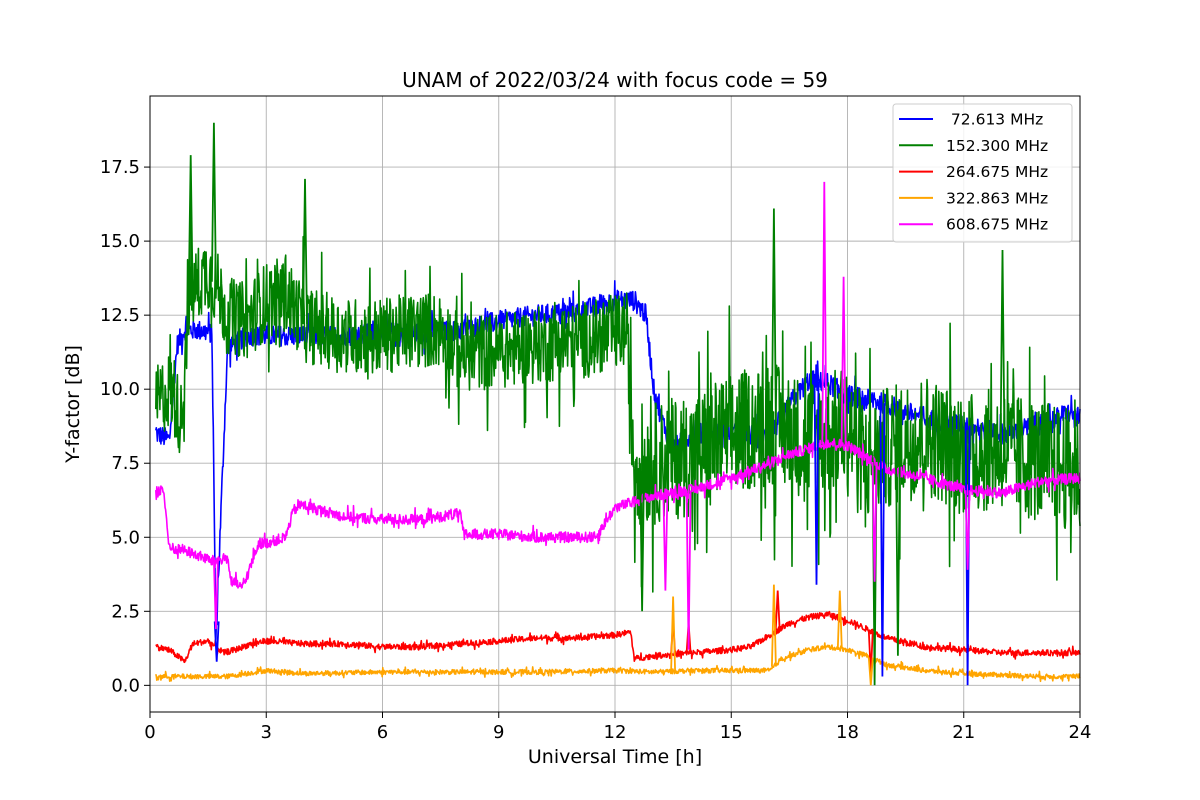 The height and width of the screenshot is (800, 1200). What do you see at coordinates (266, 732) in the screenshot?
I see `x-tick-label: 3` at bounding box center [266, 732].